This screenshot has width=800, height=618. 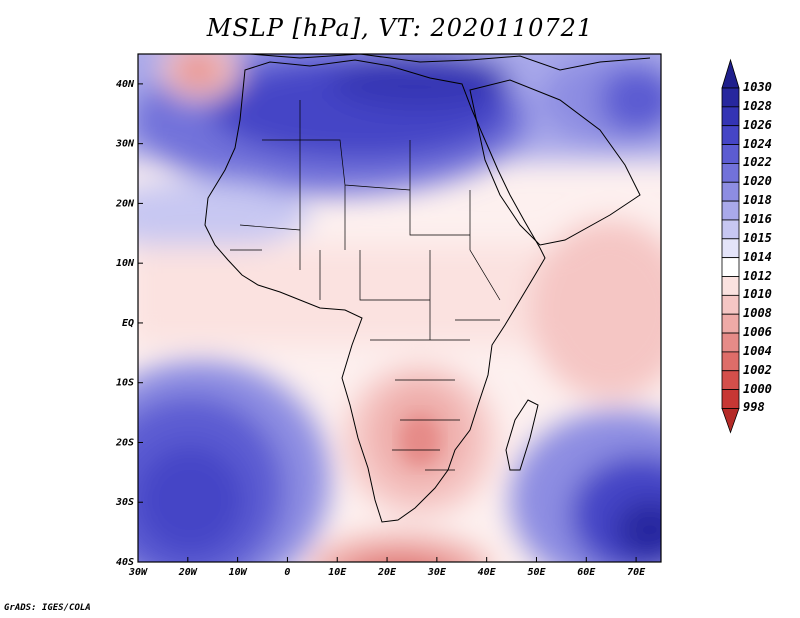 What do you see at coordinates (730, 73) in the screenshot?
I see `colorbar-top-arrow` at bounding box center [730, 73].